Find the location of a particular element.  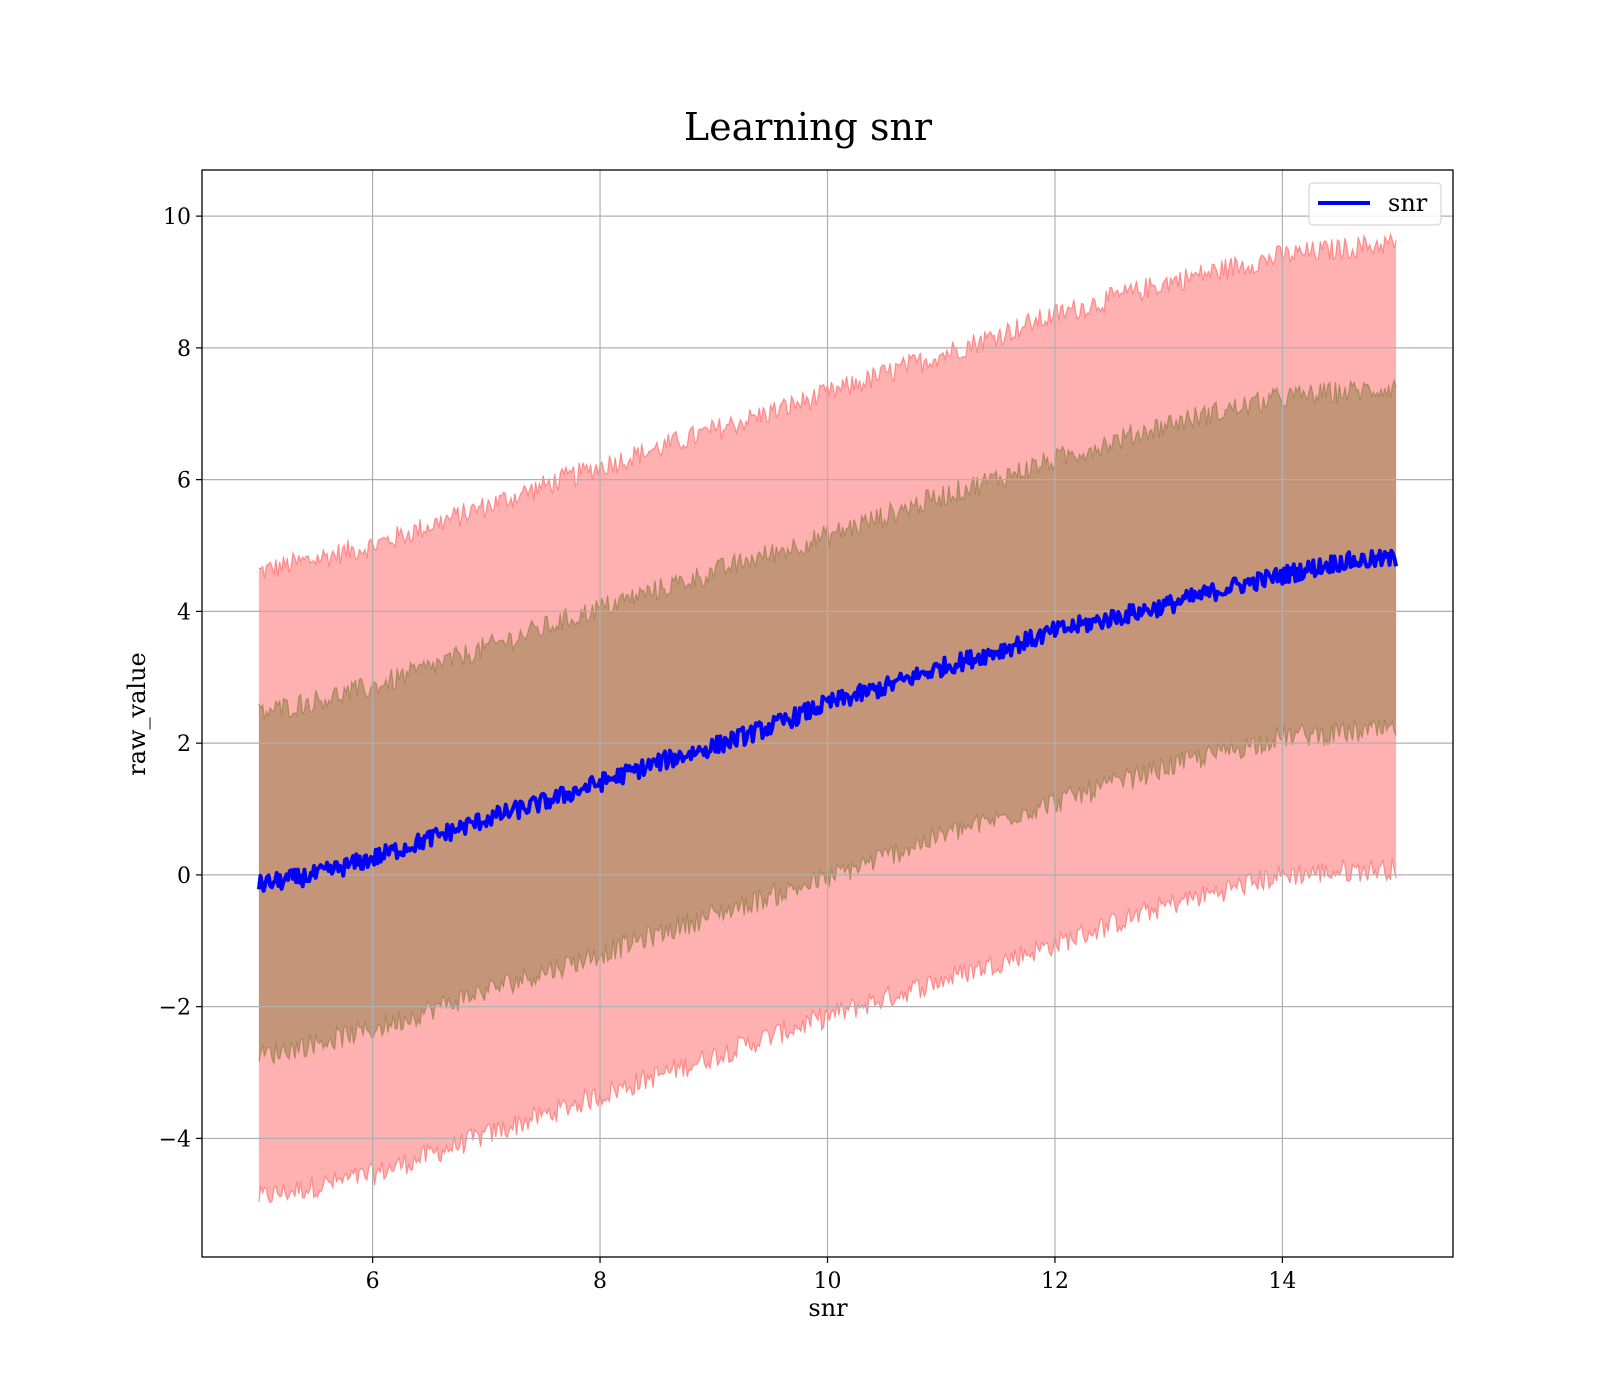

x-axis-label: snr is located at coordinates (828, 1308).